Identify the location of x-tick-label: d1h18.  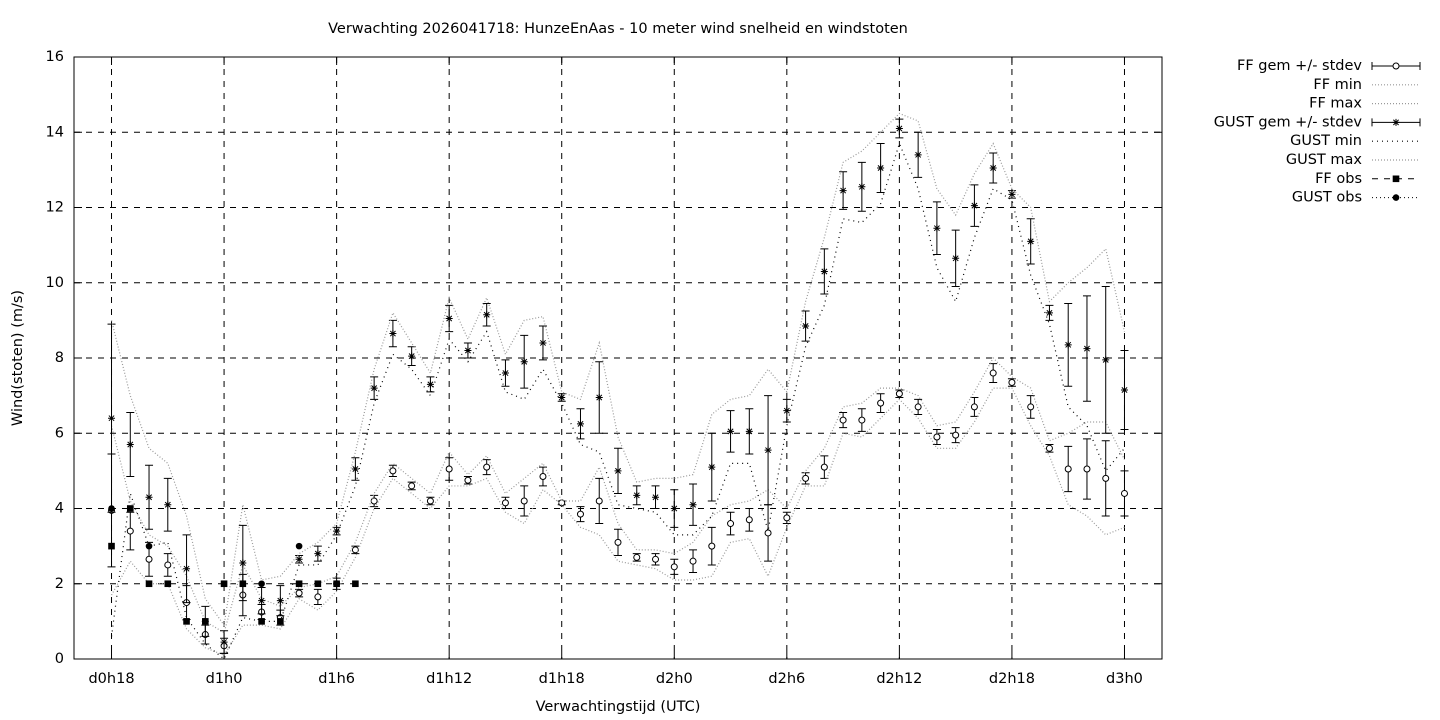
(562, 679).